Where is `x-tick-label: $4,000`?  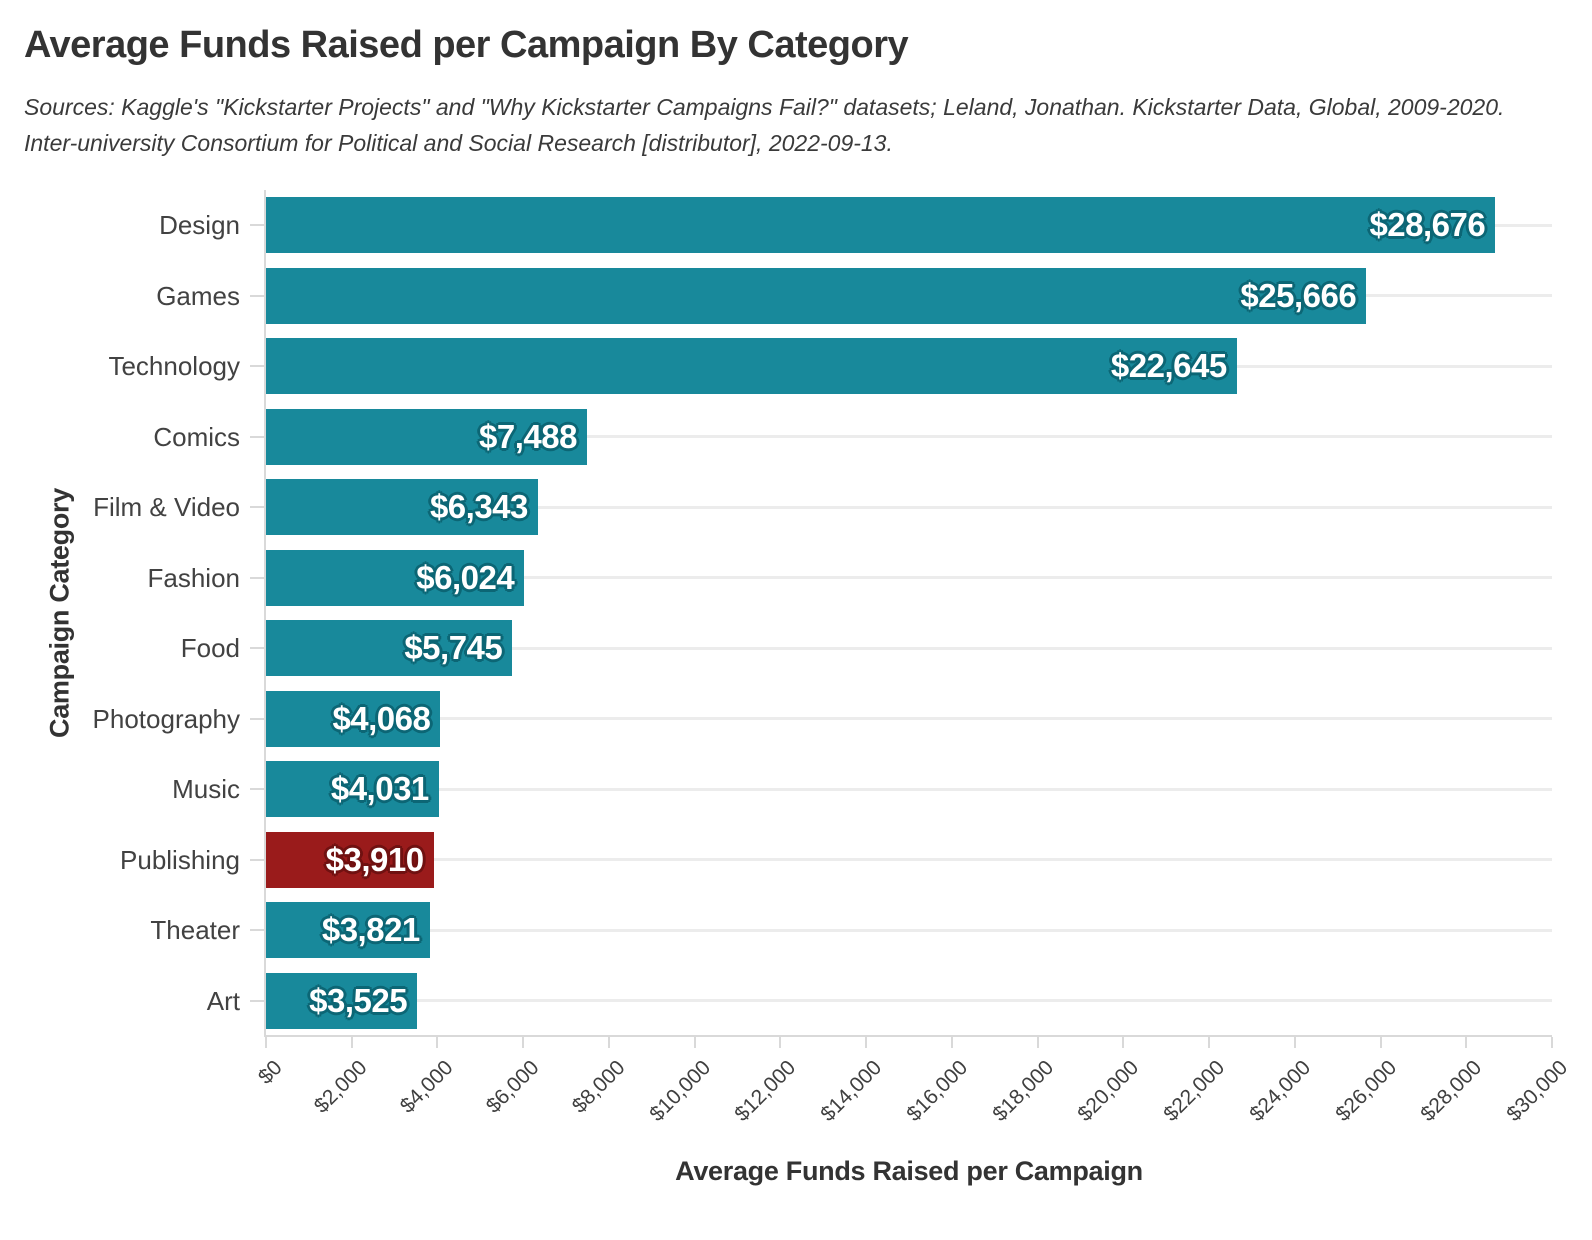
x-tick-label: $4,000 is located at coordinates (427, 1087).